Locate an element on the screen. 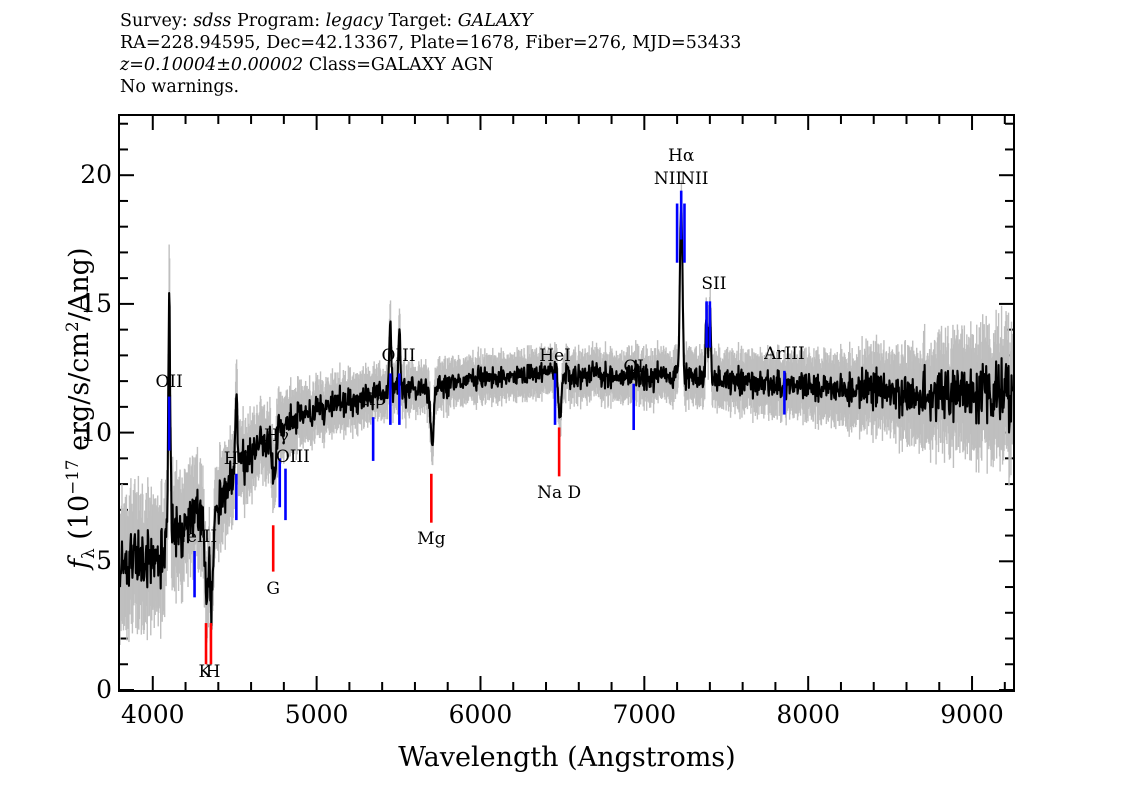 The image size is (1134, 810). header-target-value: GALAXY is located at coordinates (495, 21).